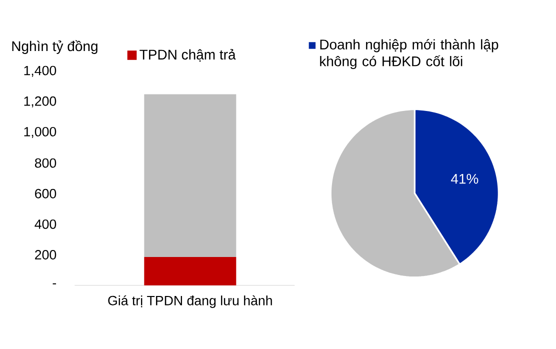  I want to click on legend-label: TPDN chậm trả, so click(188, 55).